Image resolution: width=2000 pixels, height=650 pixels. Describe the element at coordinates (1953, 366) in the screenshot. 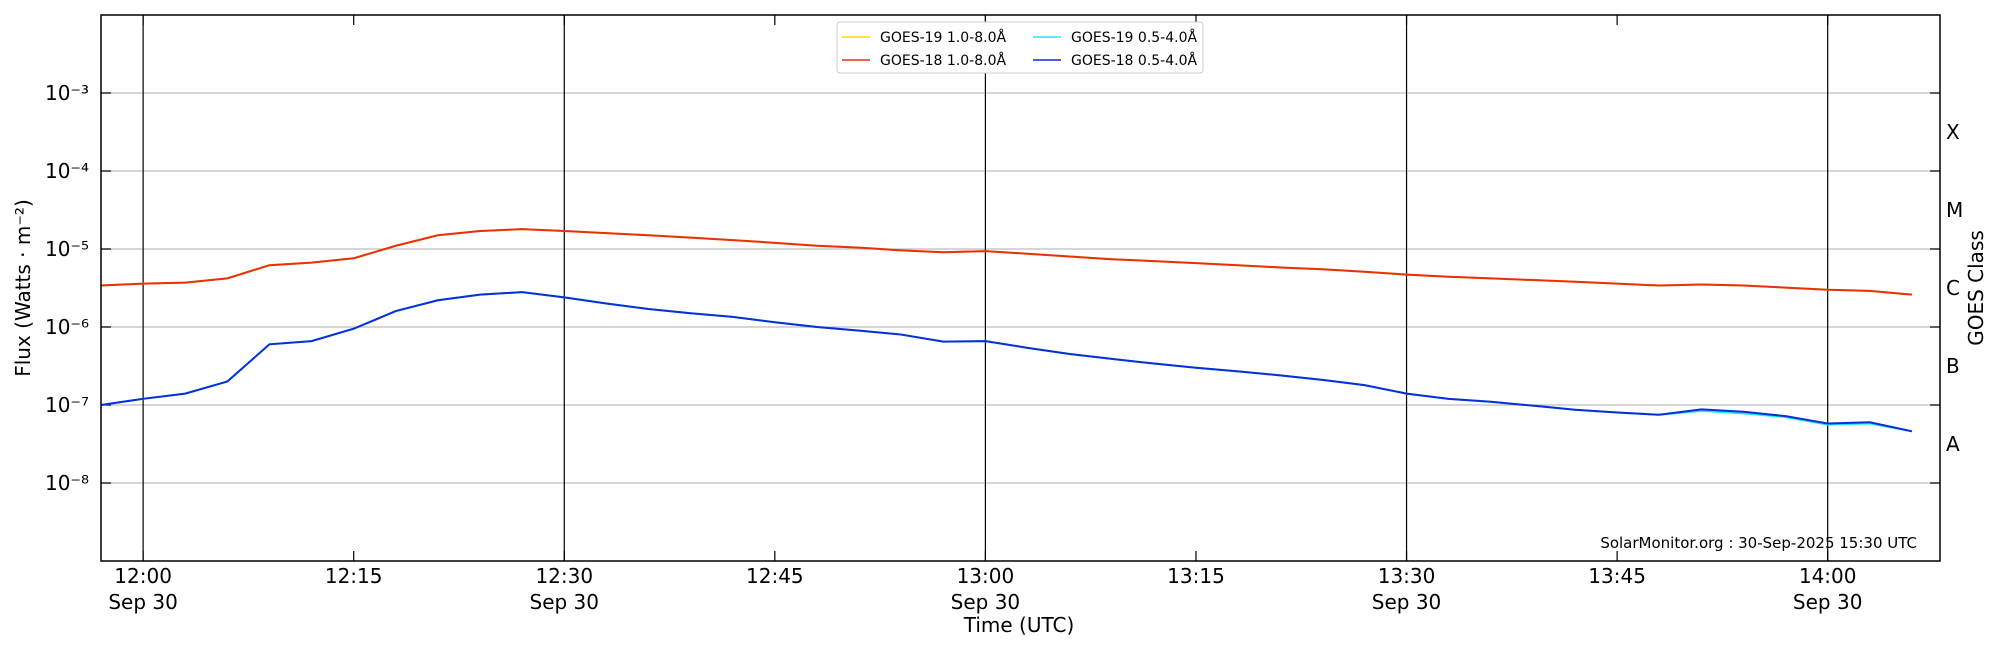

I see `y2-tick-label: B` at that location.